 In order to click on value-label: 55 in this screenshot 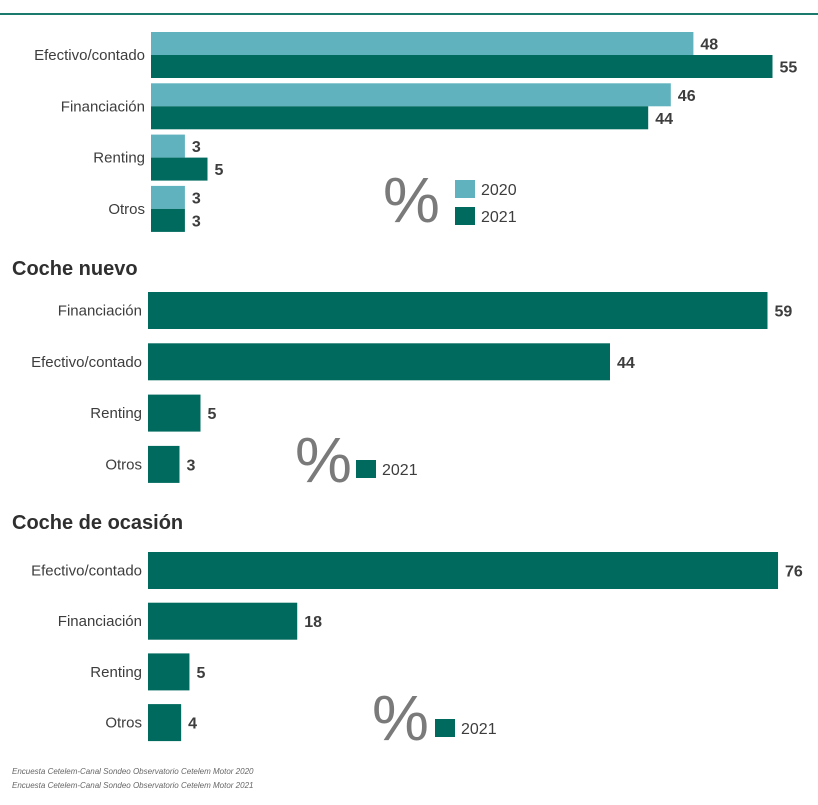, I will do `click(789, 68)`.